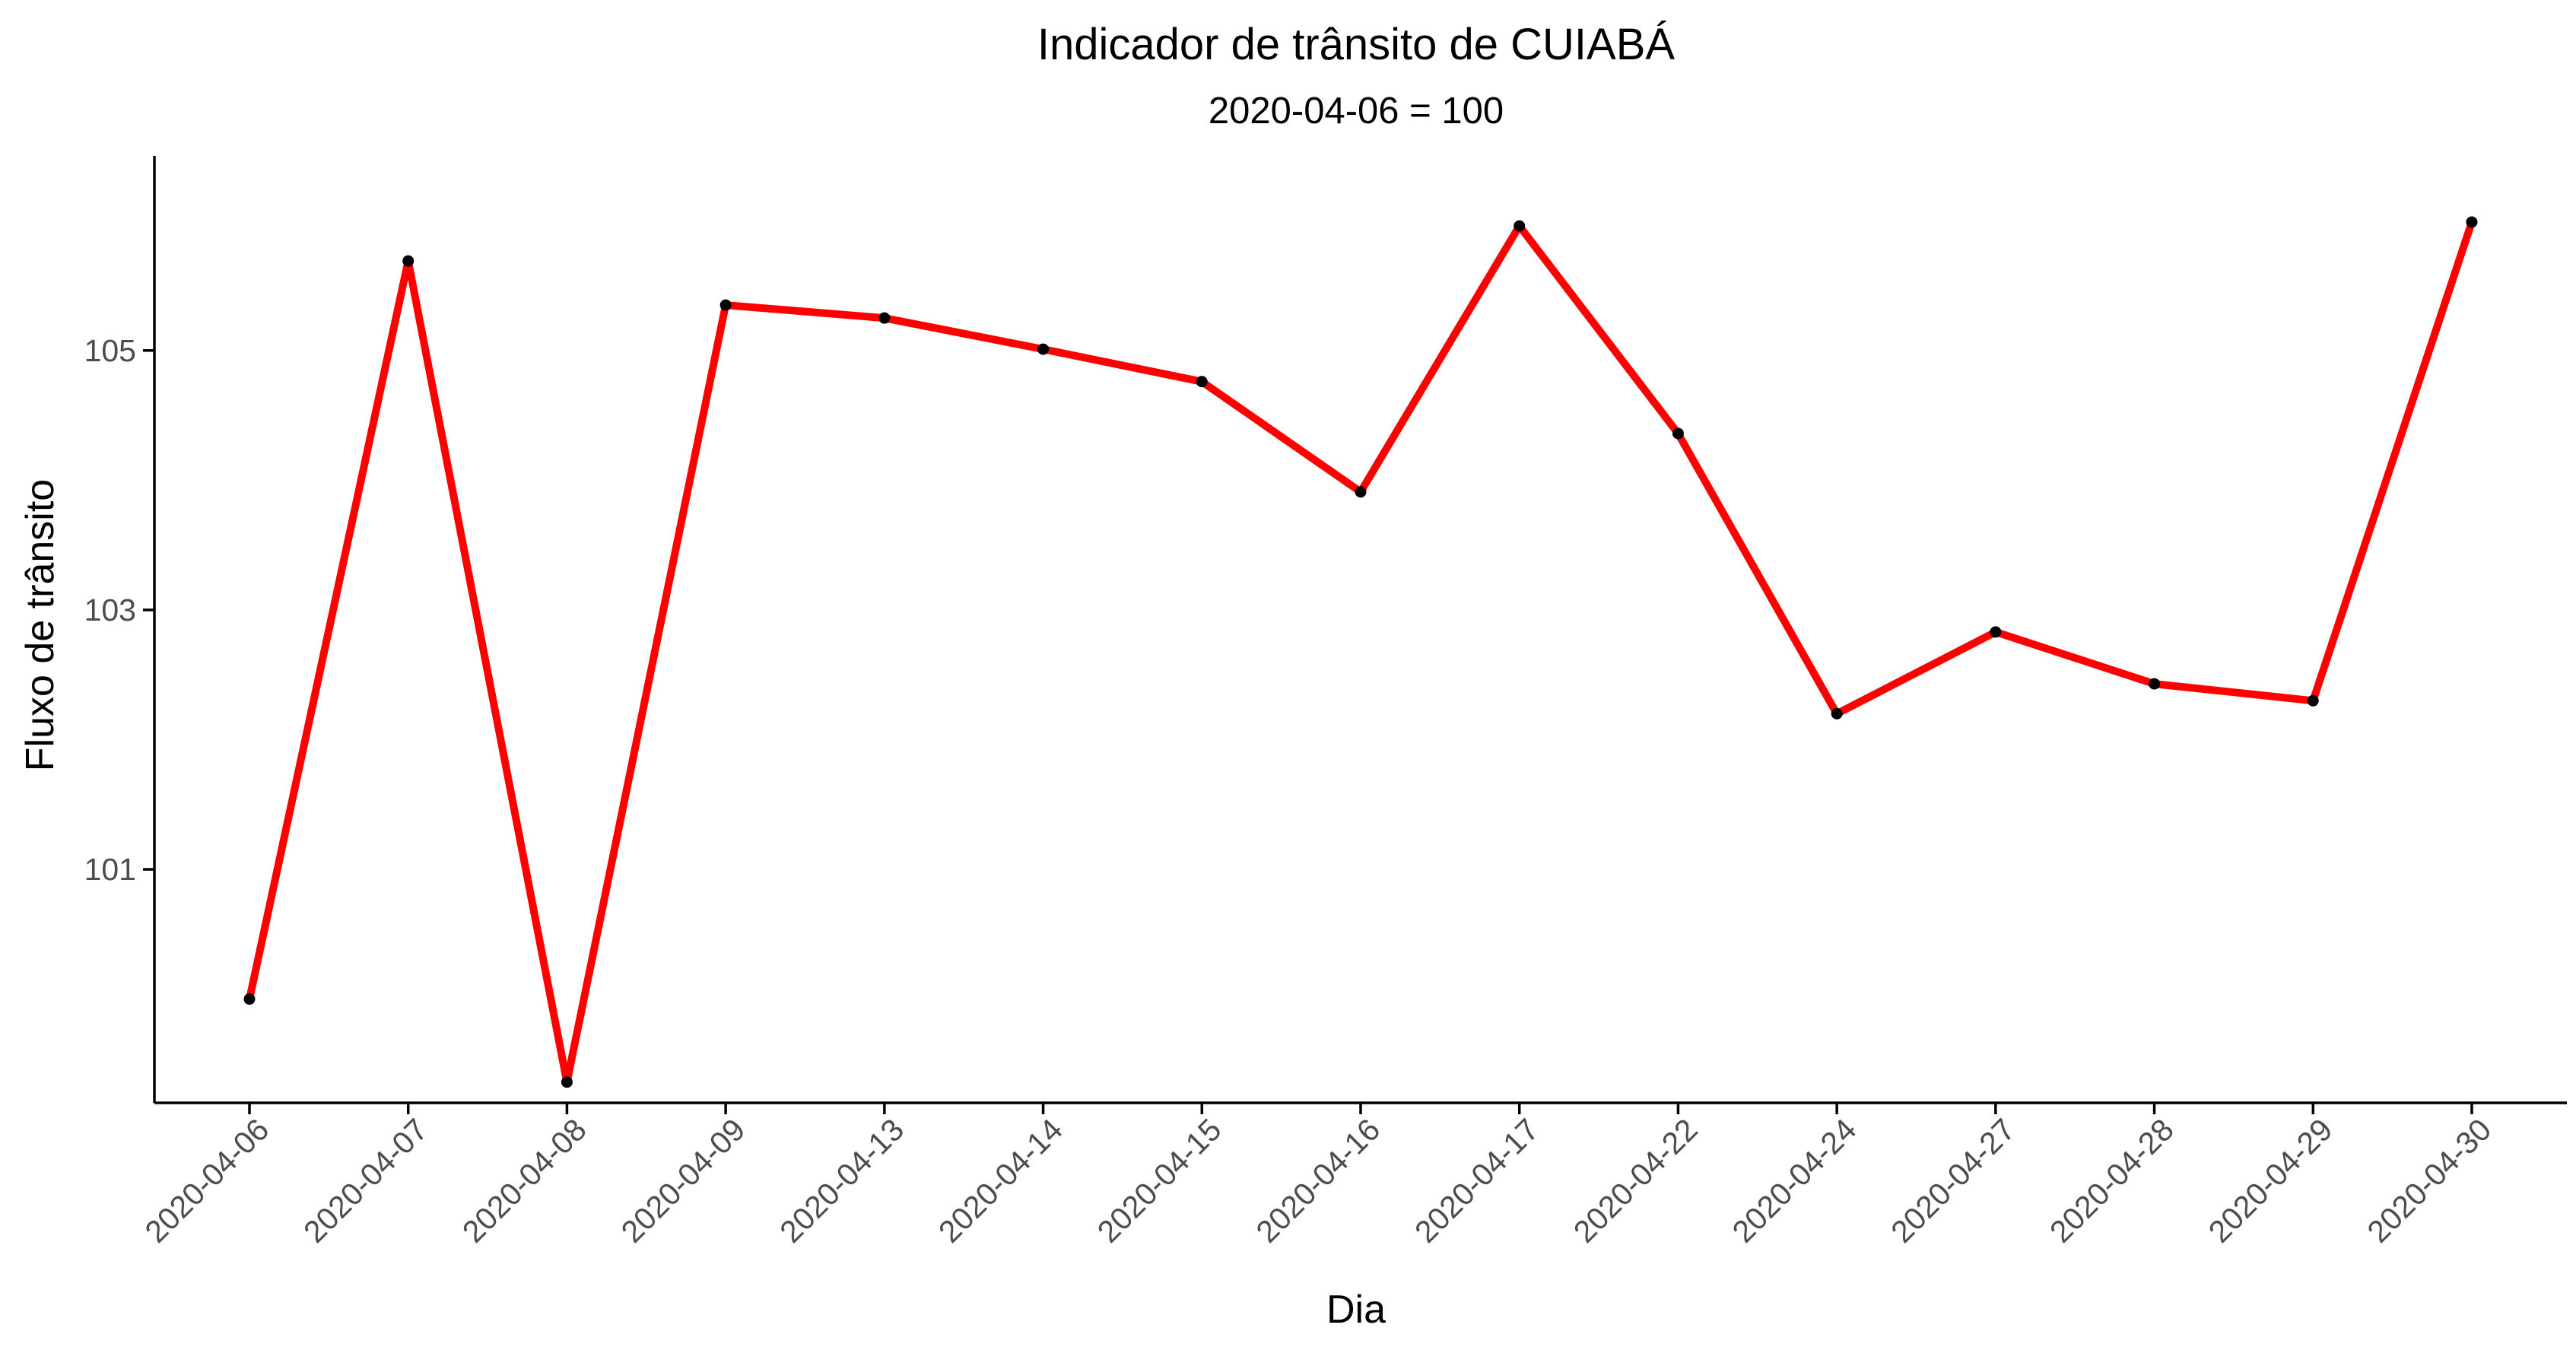 Image resolution: width=2576 pixels, height=1347 pixels. Describe the element at coordinates (110, 870) in the screenshot. I see `y-tick-label: 101` at that location.